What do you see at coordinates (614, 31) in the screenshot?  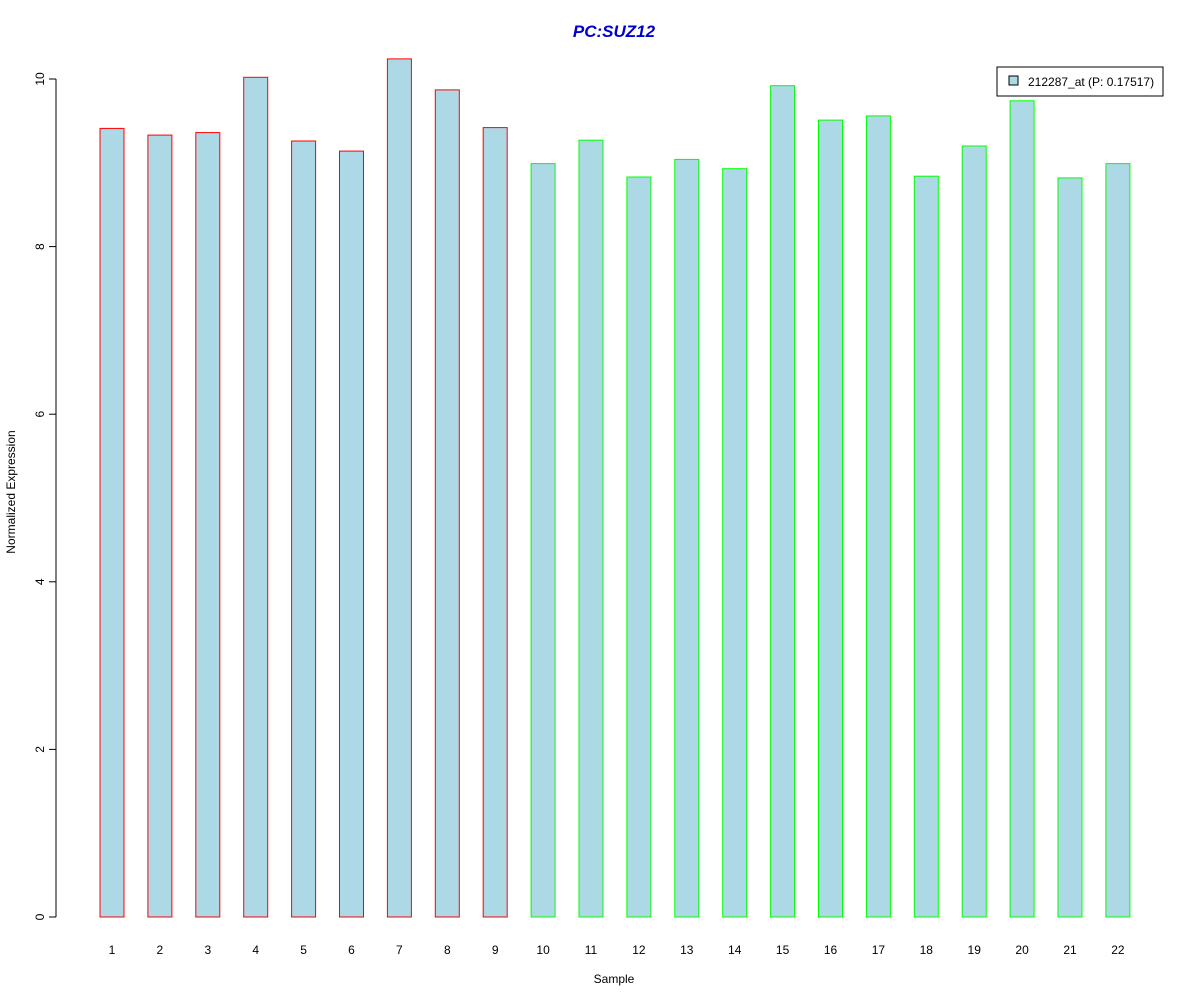 I see `chart-title: PC:SUZ12` at bounding box center [614, 31].